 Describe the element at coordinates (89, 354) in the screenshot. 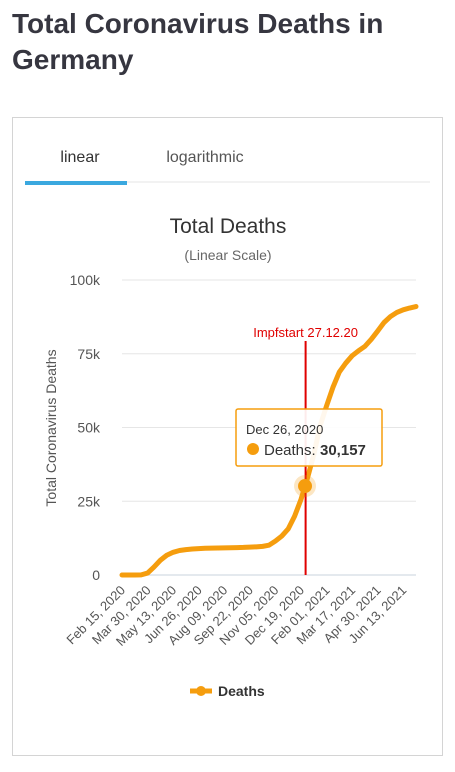

I see `y-tick-label: 75k` at that location.